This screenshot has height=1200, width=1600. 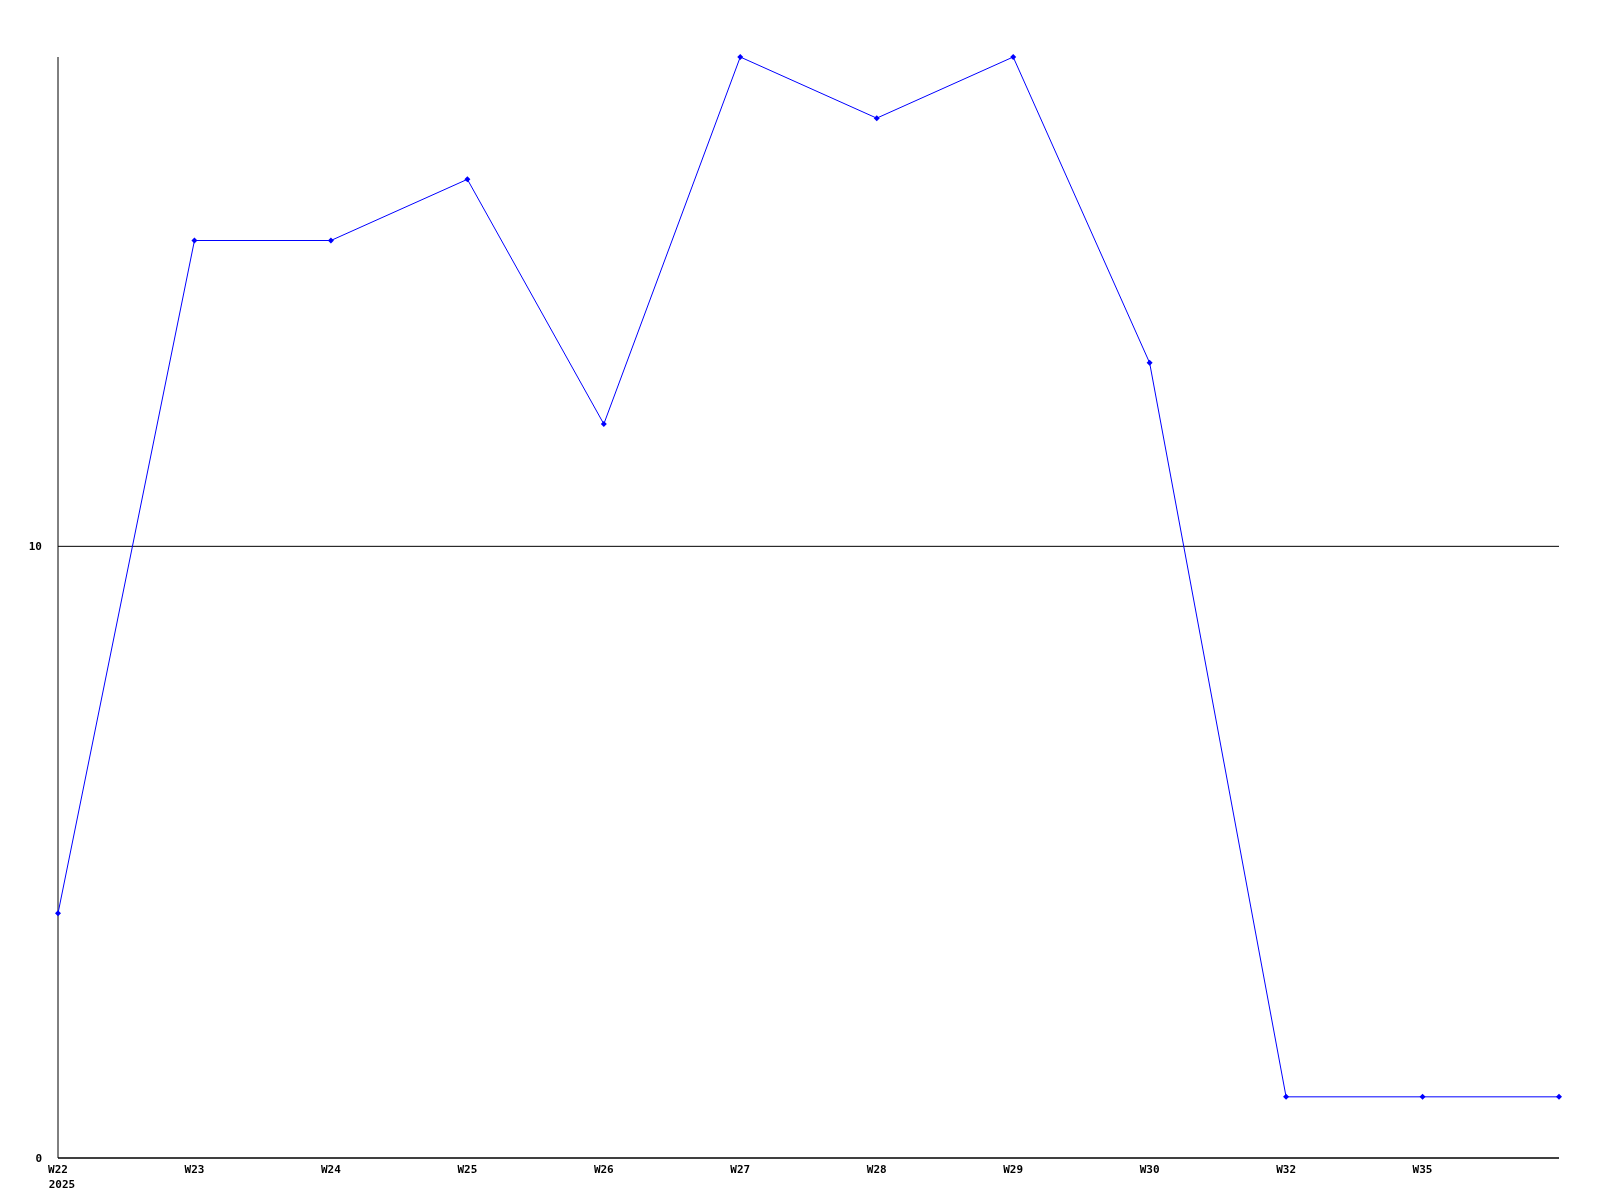 What do you see at coordinates (62, 1177) in the screenshot?
I see `x-tick-label: W22 2025` at bounding box center [62, 1177].